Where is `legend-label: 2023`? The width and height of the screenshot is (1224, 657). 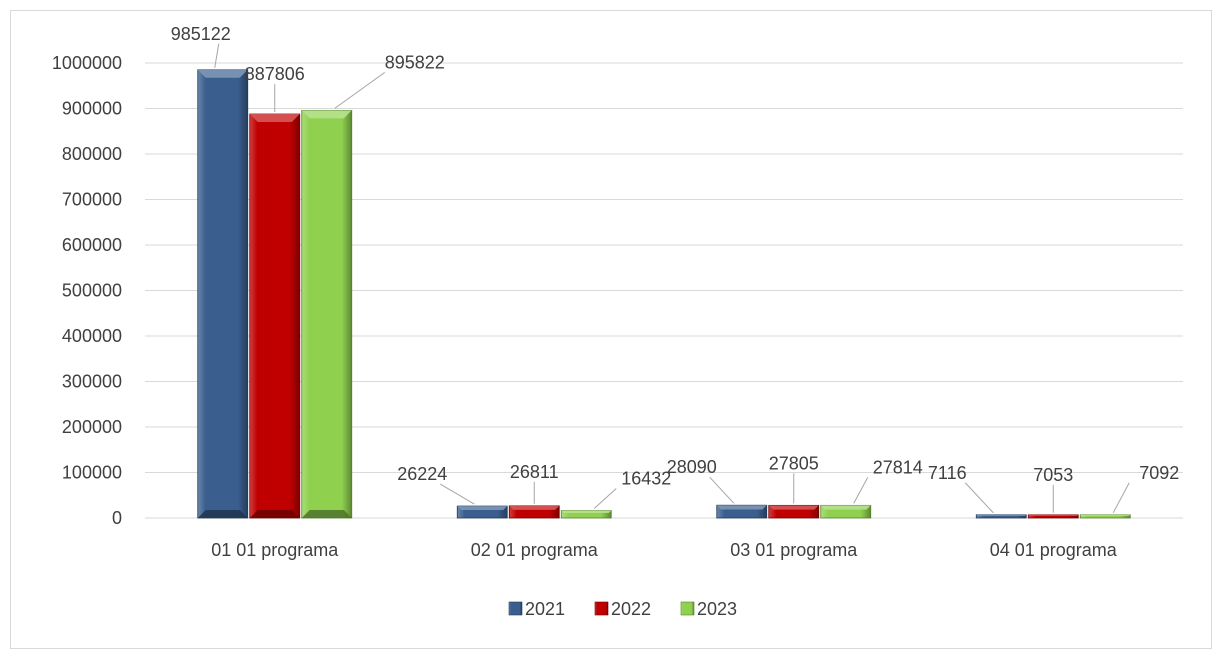
legend-label: 2023 is located at coordinates (717, 609).